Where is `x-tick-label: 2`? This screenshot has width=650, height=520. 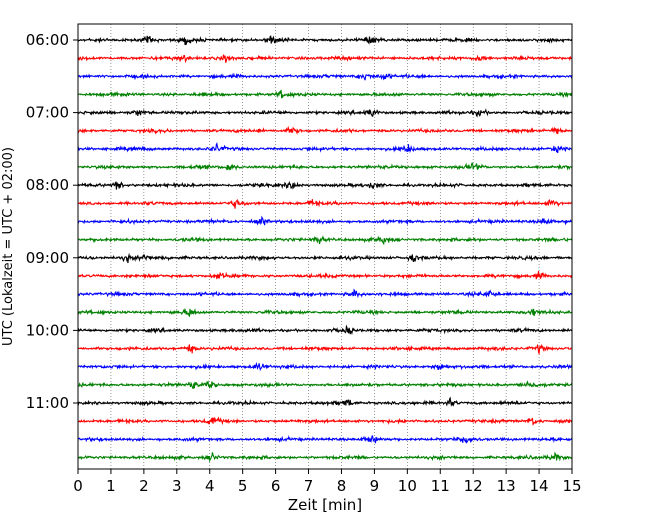
x-tick-label: 2 is located at coordinates (144, 486).